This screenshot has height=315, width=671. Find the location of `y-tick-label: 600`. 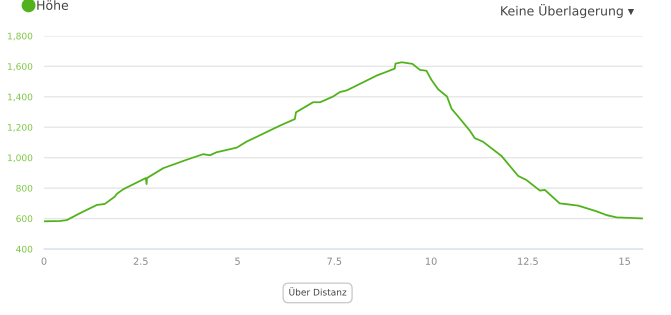

y-tick-label: 600 is located at coordinates (24, 218).